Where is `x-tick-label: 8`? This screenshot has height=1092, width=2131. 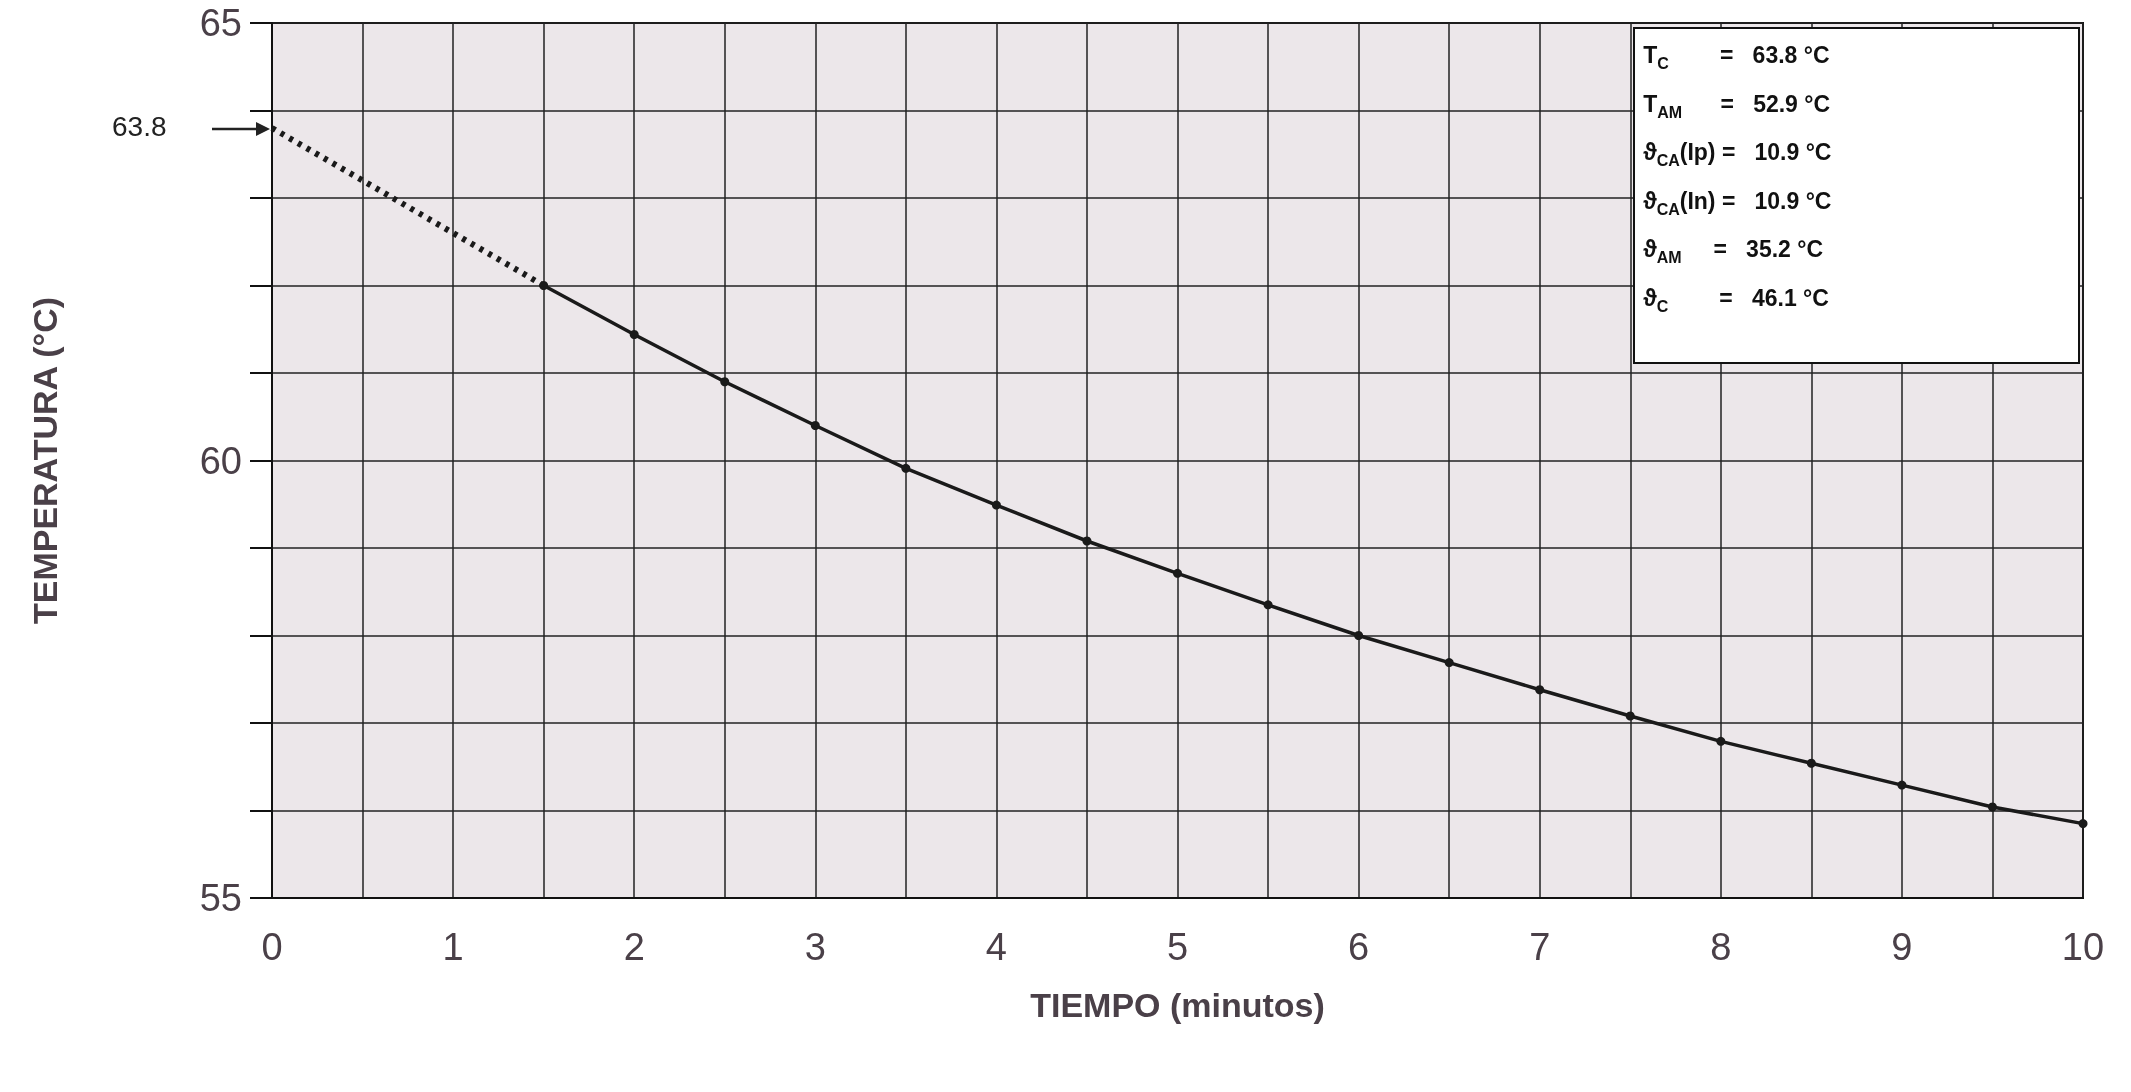
x-tick-label: 8 is located at coordinates (1721, 947).